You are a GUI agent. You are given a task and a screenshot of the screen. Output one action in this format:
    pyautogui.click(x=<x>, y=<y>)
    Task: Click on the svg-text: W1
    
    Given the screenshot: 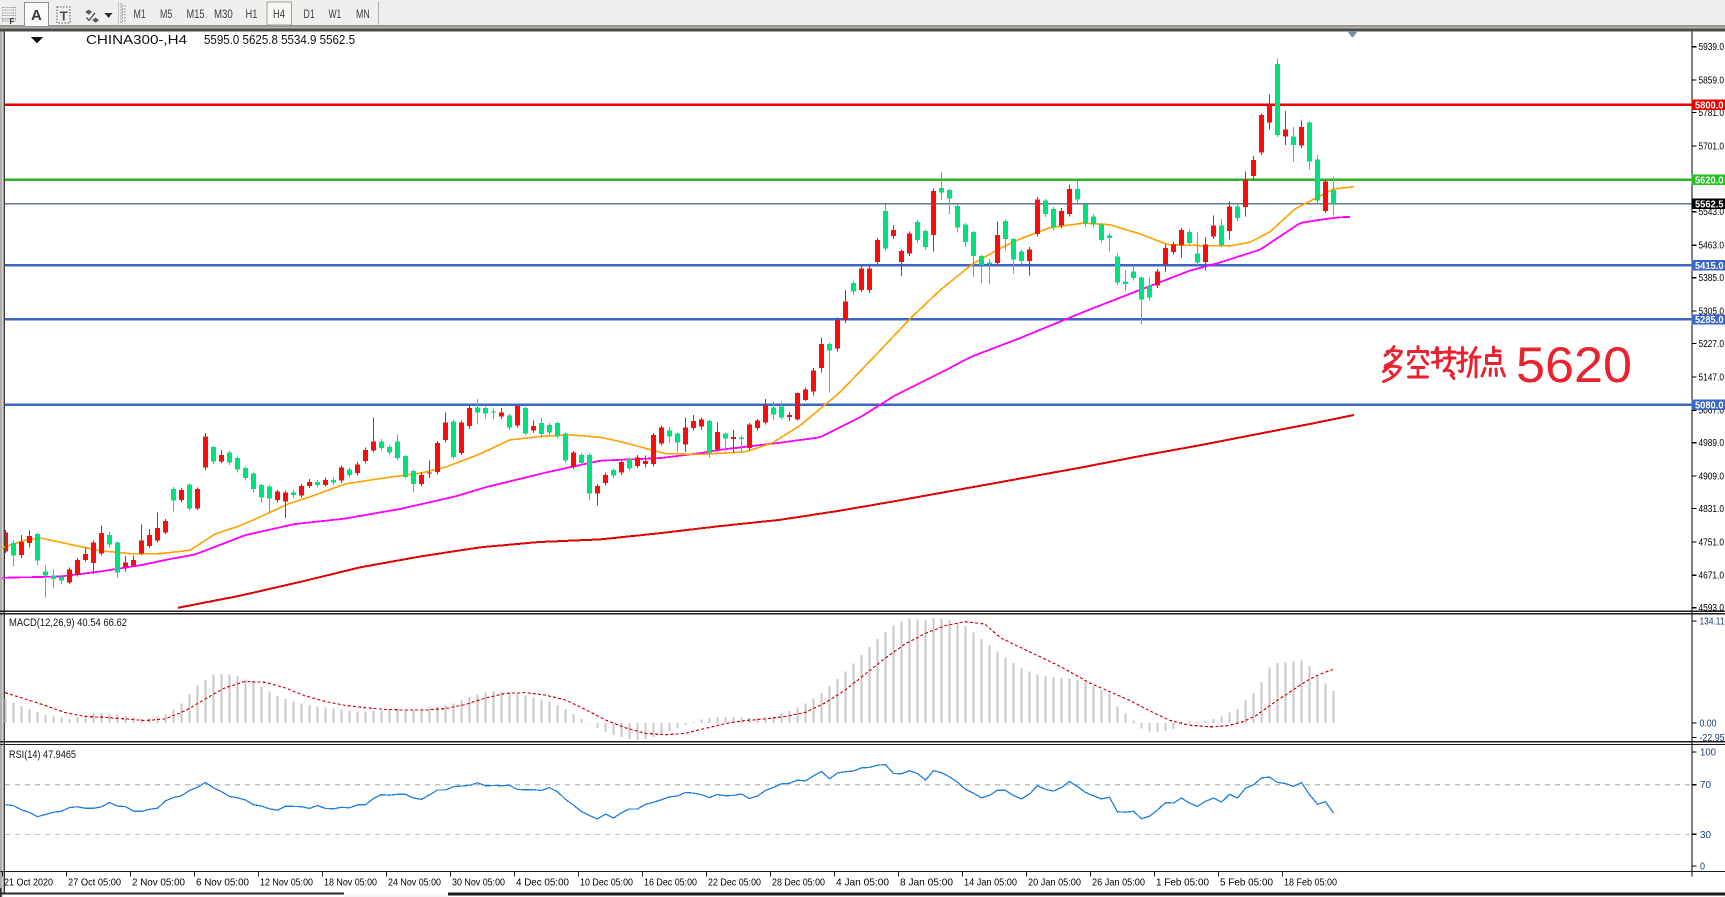 What is the action you would take?
    pyautogui.click(x=335, y=14)
    